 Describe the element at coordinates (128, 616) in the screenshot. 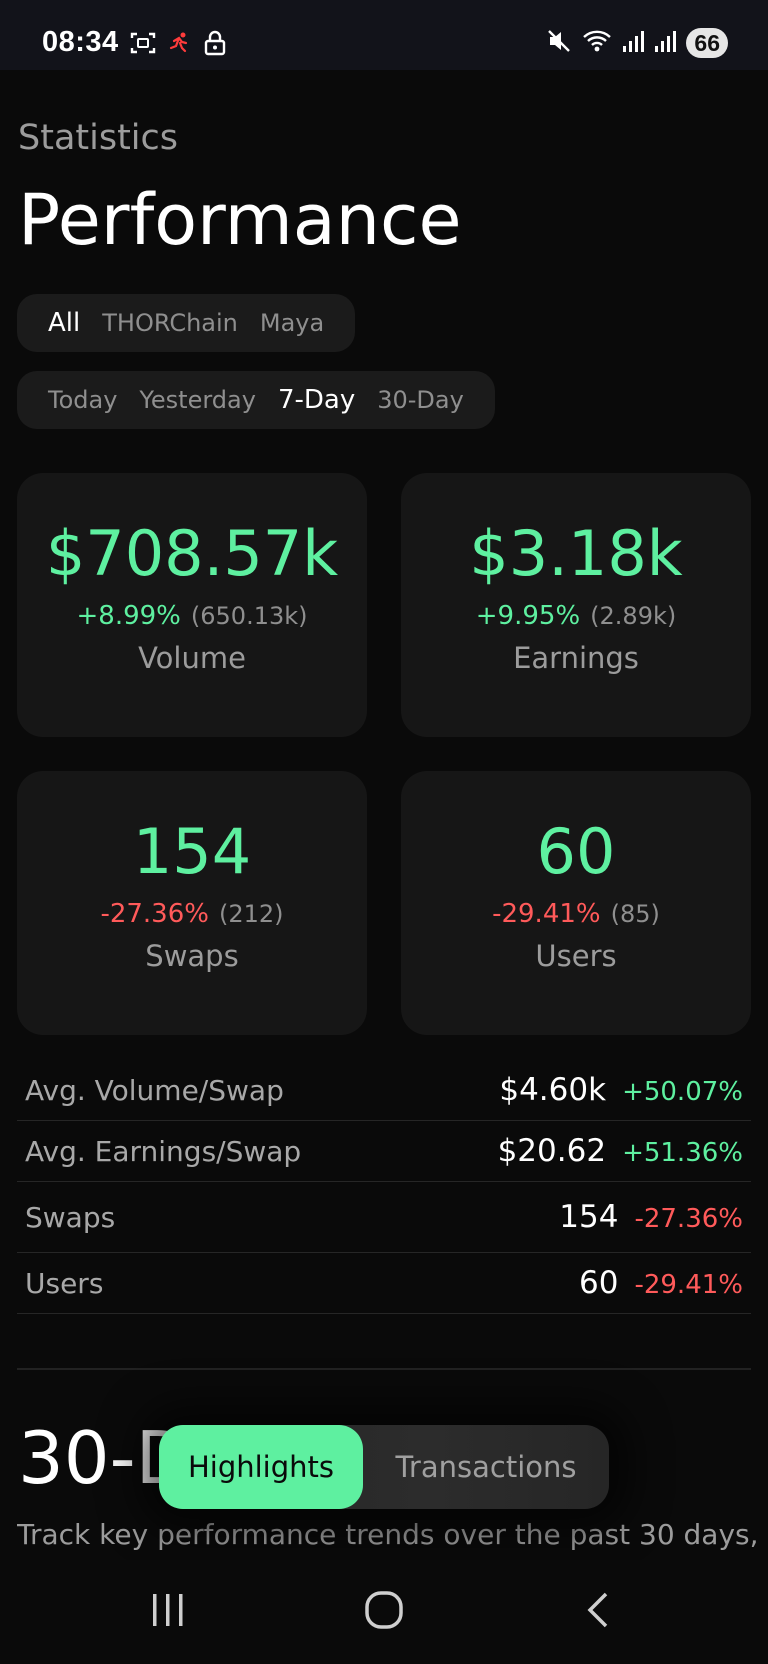

I see `volume-delta: +8.99%` at that location.